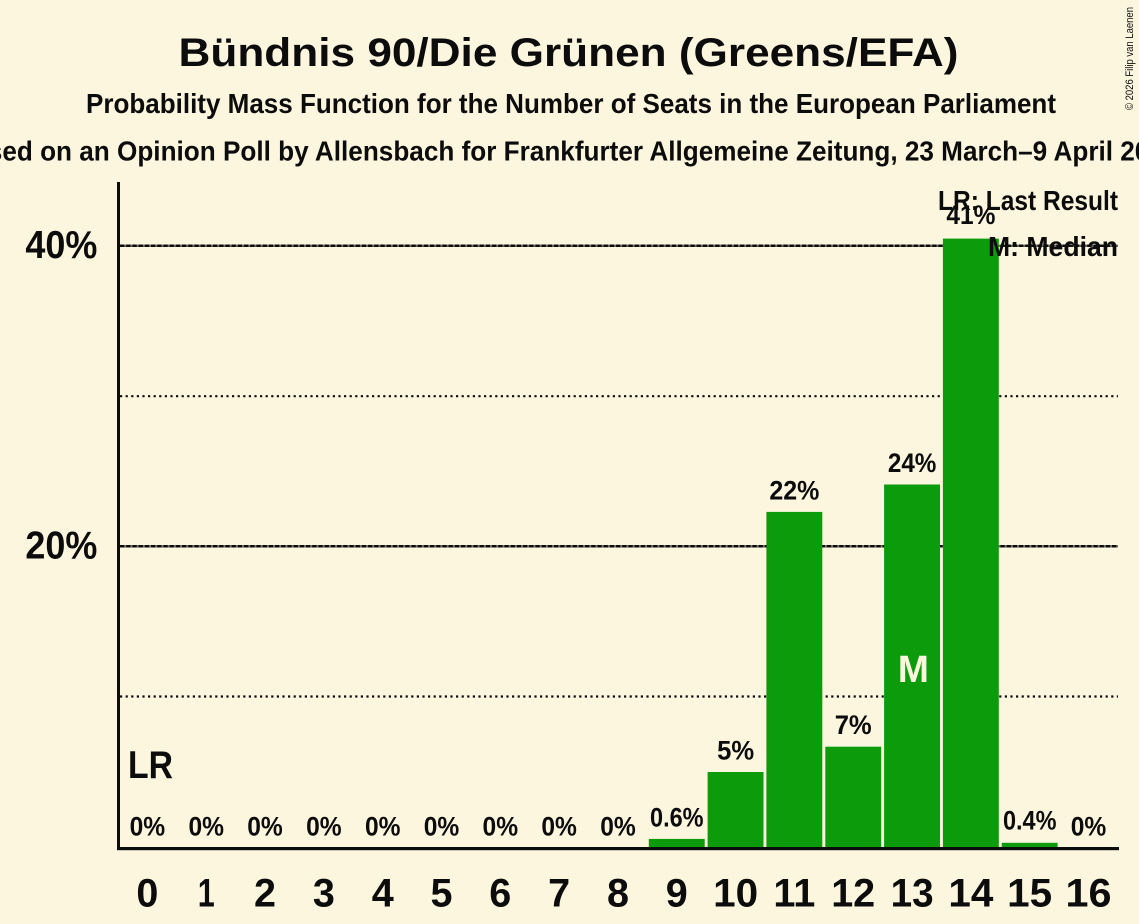  Describe the element at coordinates (677, 818) in the screenshot. I see `svg-text: 0.6%` at that location.